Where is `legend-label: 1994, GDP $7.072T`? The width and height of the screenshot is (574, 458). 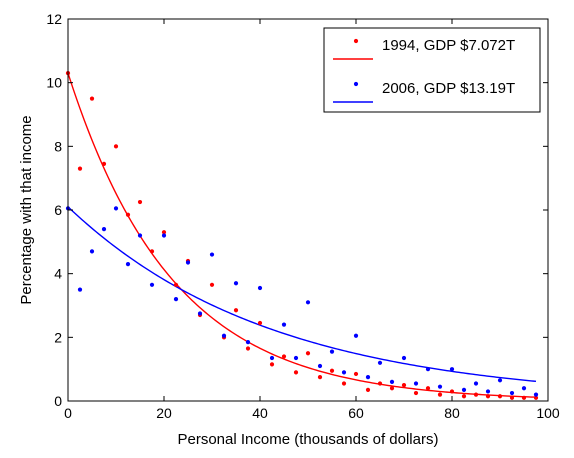 legend-label: 1994, GDP $7.072T is located at coordinates (448, 45).